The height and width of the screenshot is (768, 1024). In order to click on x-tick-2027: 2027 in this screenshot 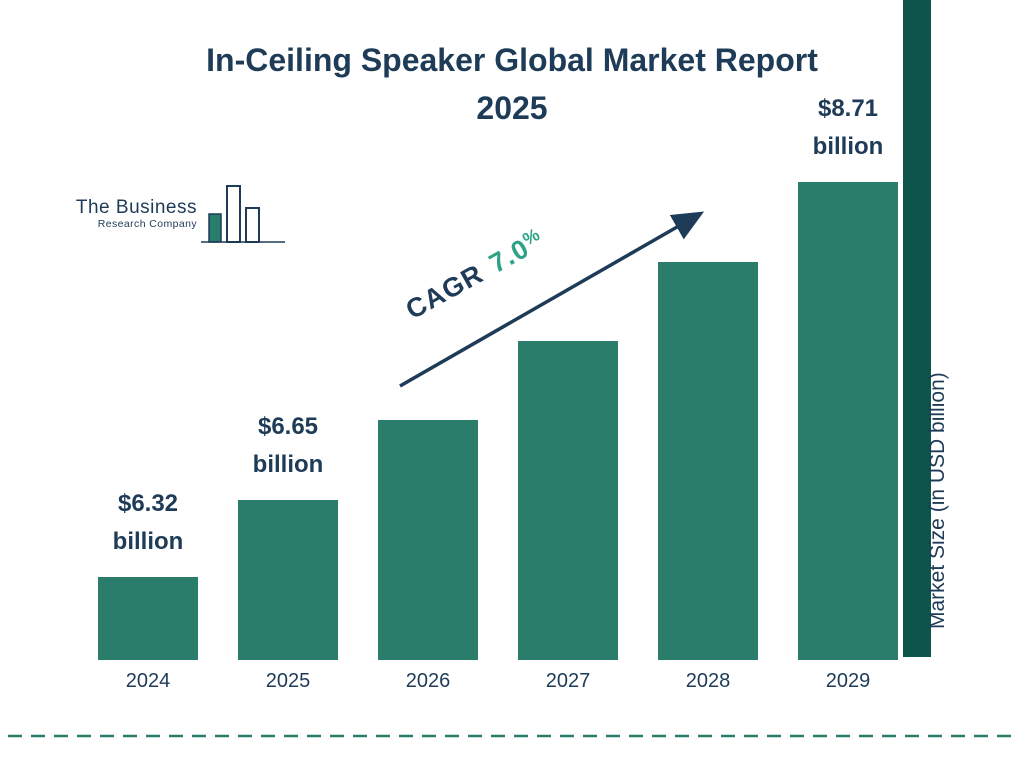, I will do `click(568, 681)`.